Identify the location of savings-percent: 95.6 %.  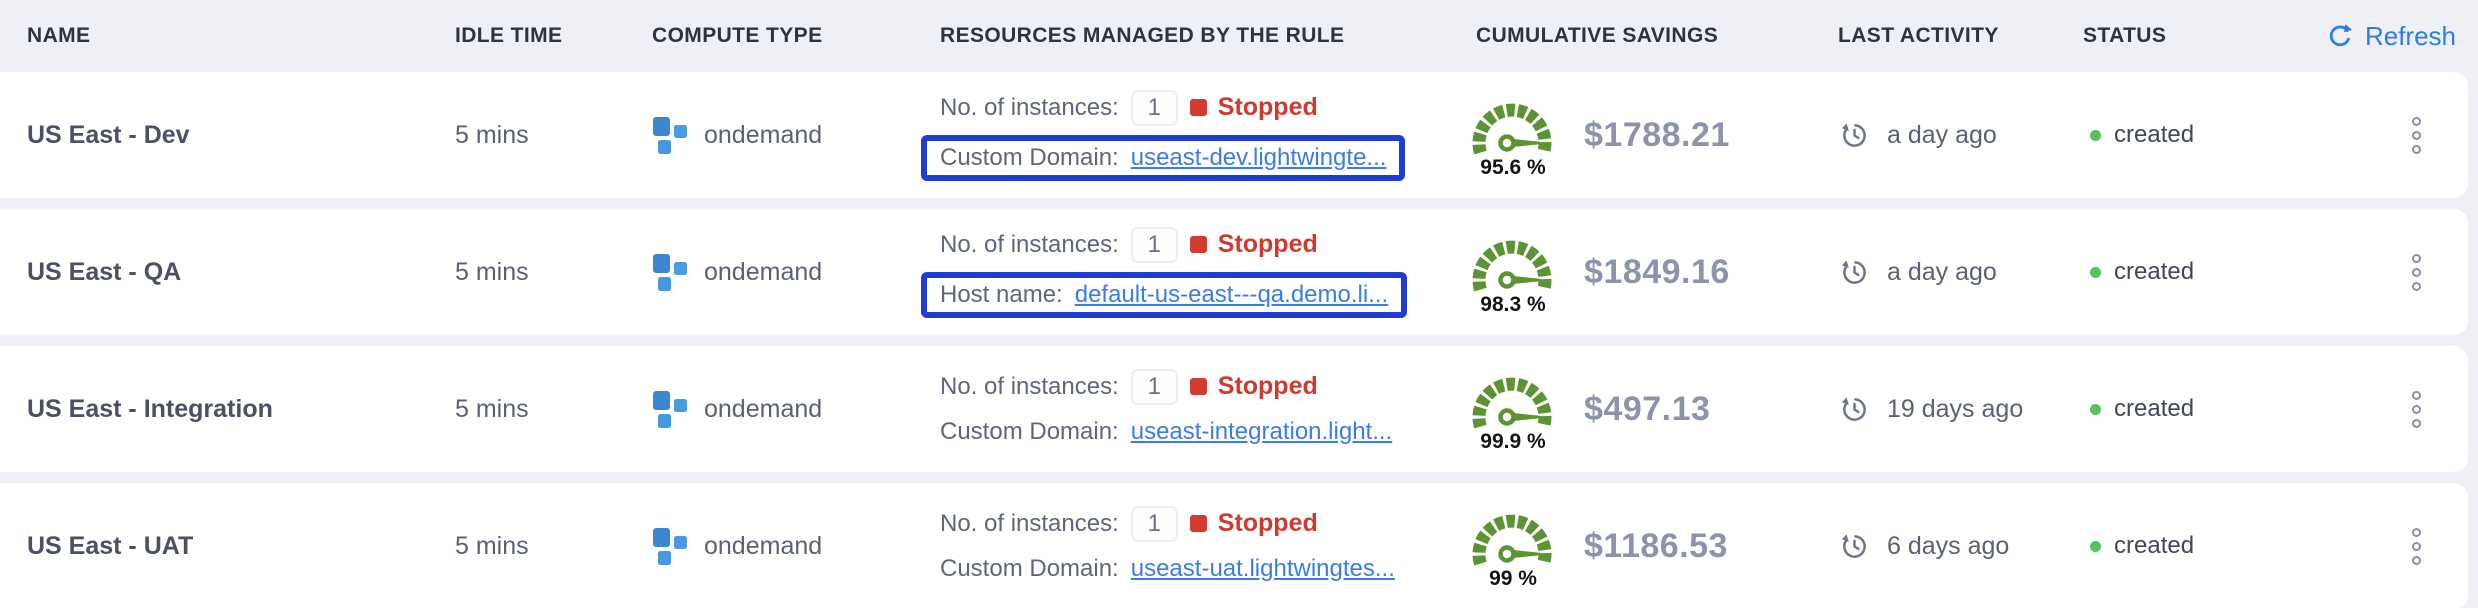
(1513, 167).